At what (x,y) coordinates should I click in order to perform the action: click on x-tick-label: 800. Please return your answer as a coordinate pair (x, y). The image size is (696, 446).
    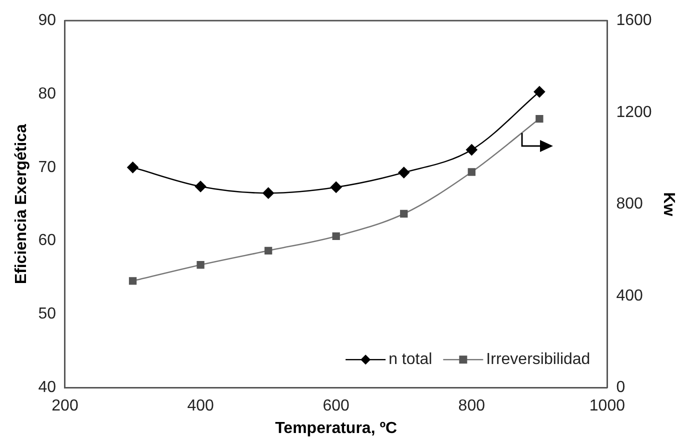
    Looking at the image, I should click on (472, 406).